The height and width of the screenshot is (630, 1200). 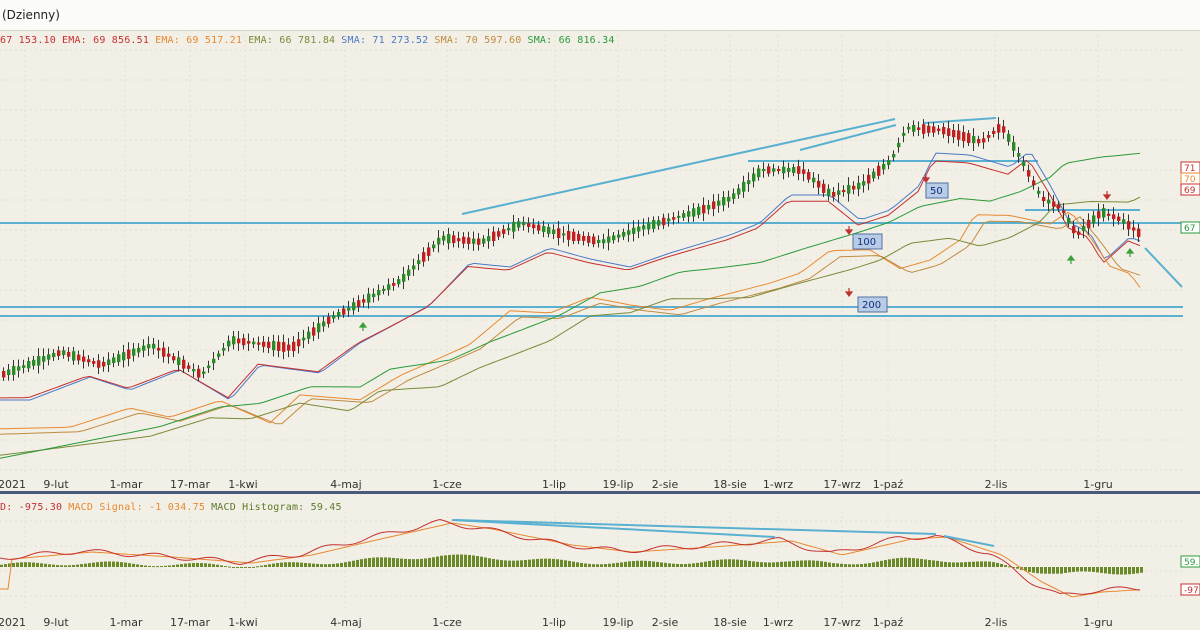 What do you see at coordinates (872, 304) in the screenshot?
I see `ma-marker-box` at bounding box center [872, 304].